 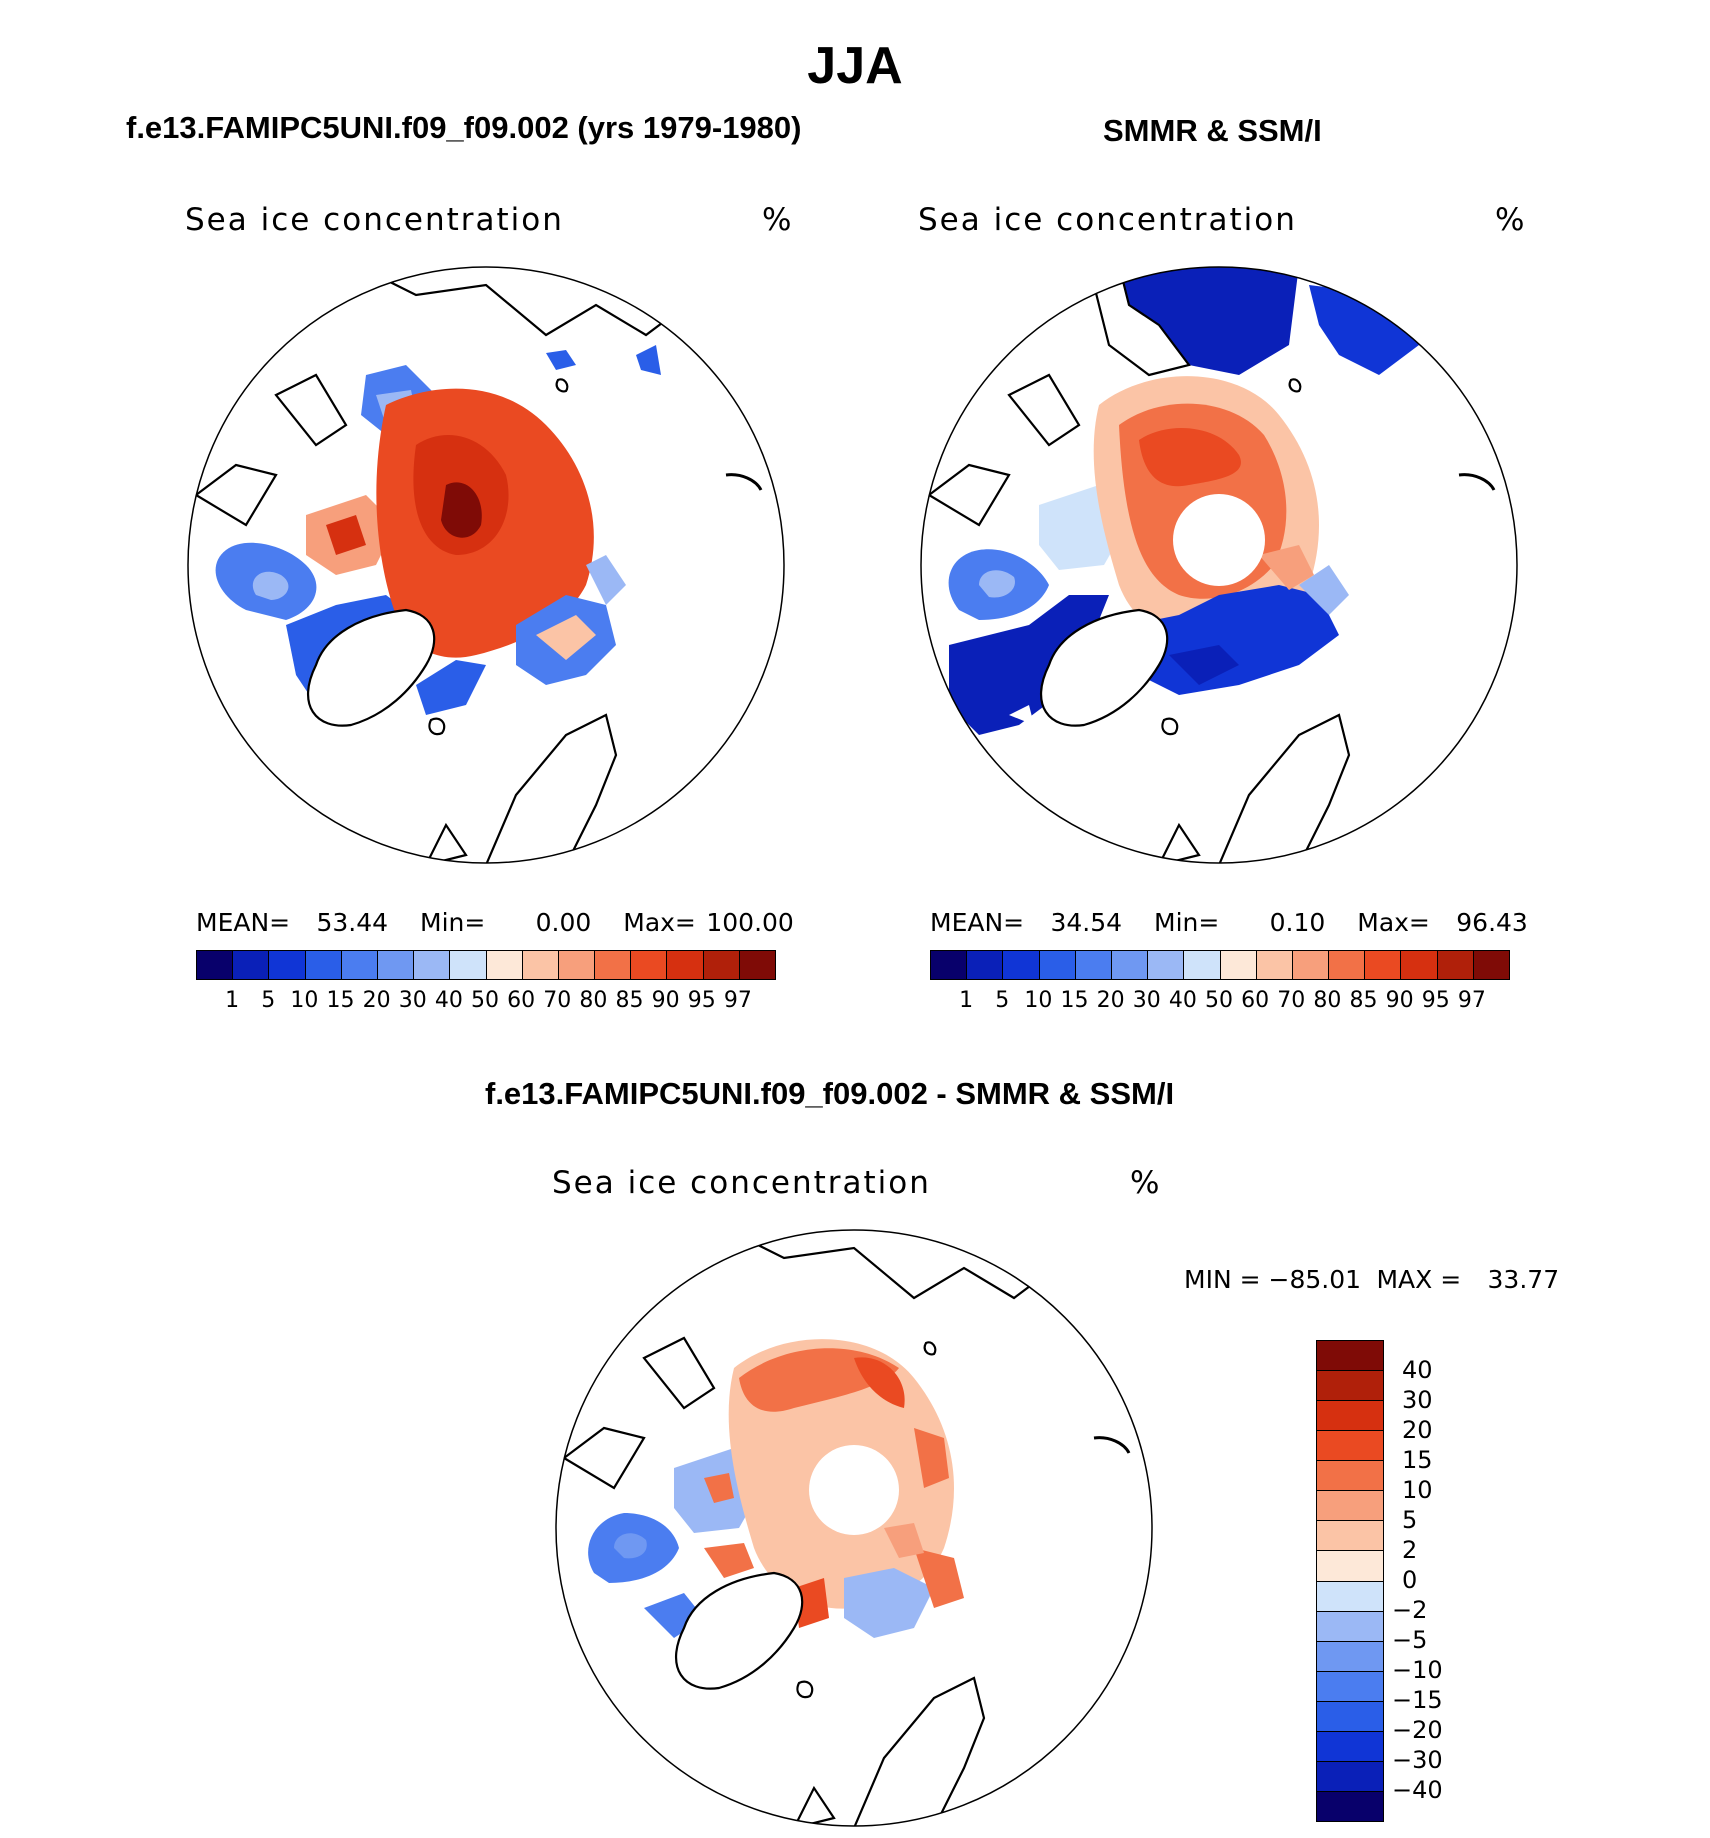 What do you see at coordinates (1086, 922) in the screenshot?
I see `obs-mean-value: 34.54` at bounding box center [1086, 922].